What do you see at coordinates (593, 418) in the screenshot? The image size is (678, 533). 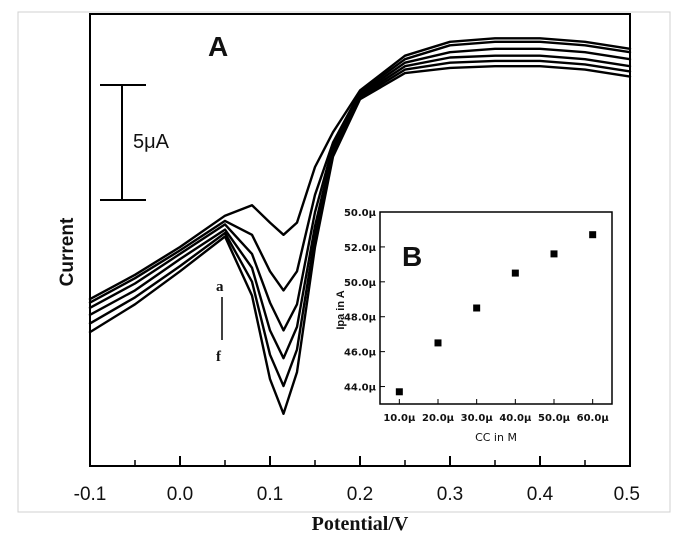 I see `inset-x-tick-label: 60.0μ` at bounding box center [593, 418].